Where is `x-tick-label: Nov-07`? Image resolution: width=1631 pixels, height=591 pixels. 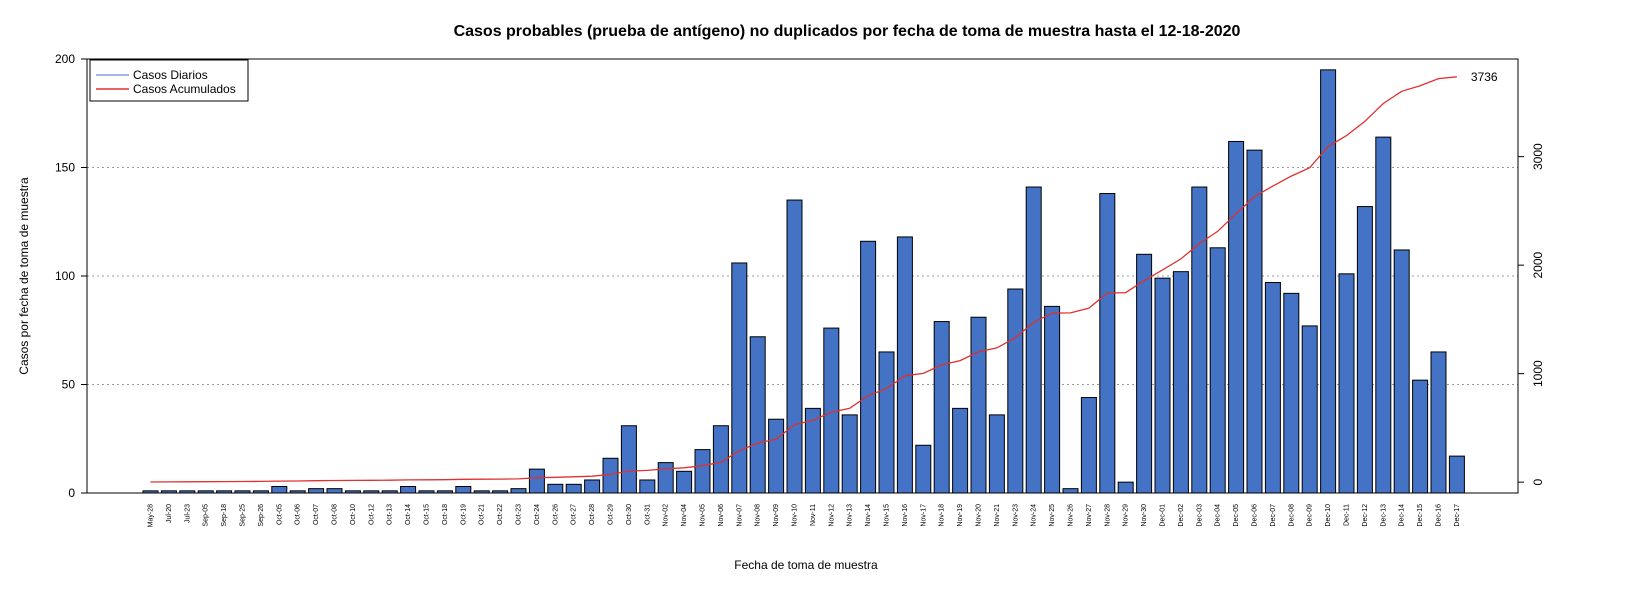
x-tick-label: Nov-07 is located at coordinates (739, 515).